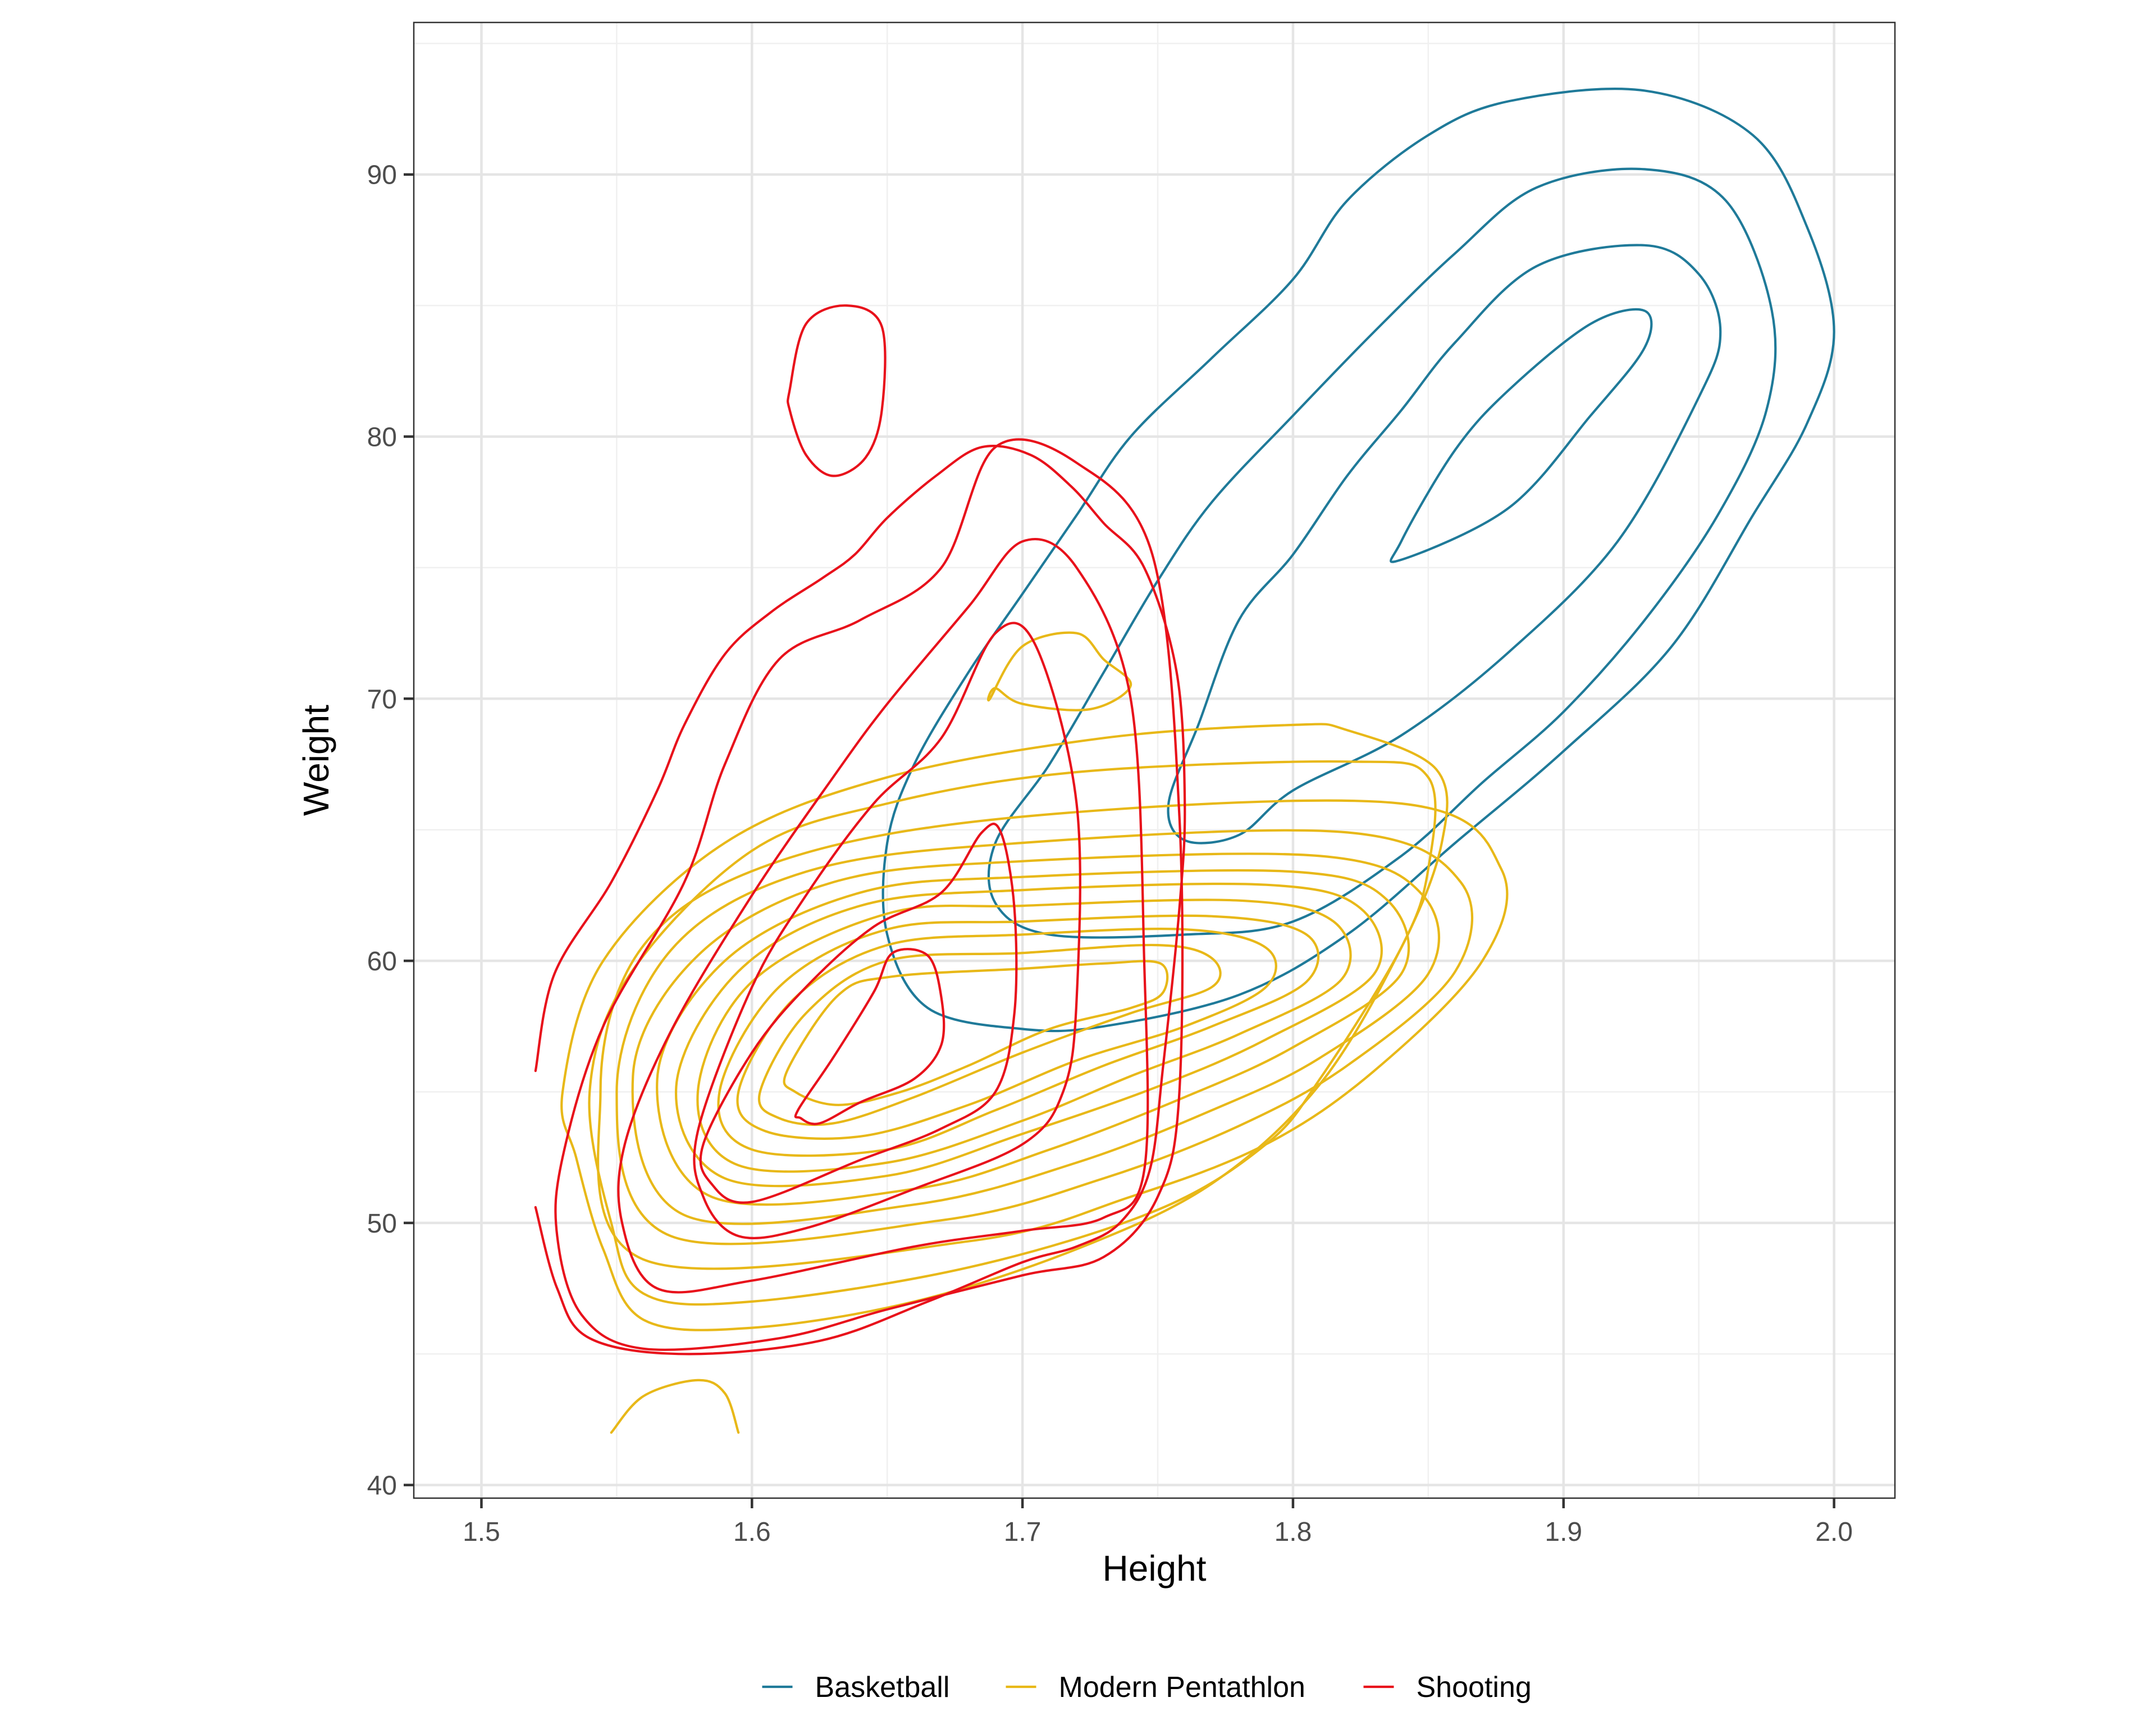  What do you see at coordinates (1155, 1568) in the screenshot?
I see `x-axis-title: Height` at bounding box center [1155, 1568].